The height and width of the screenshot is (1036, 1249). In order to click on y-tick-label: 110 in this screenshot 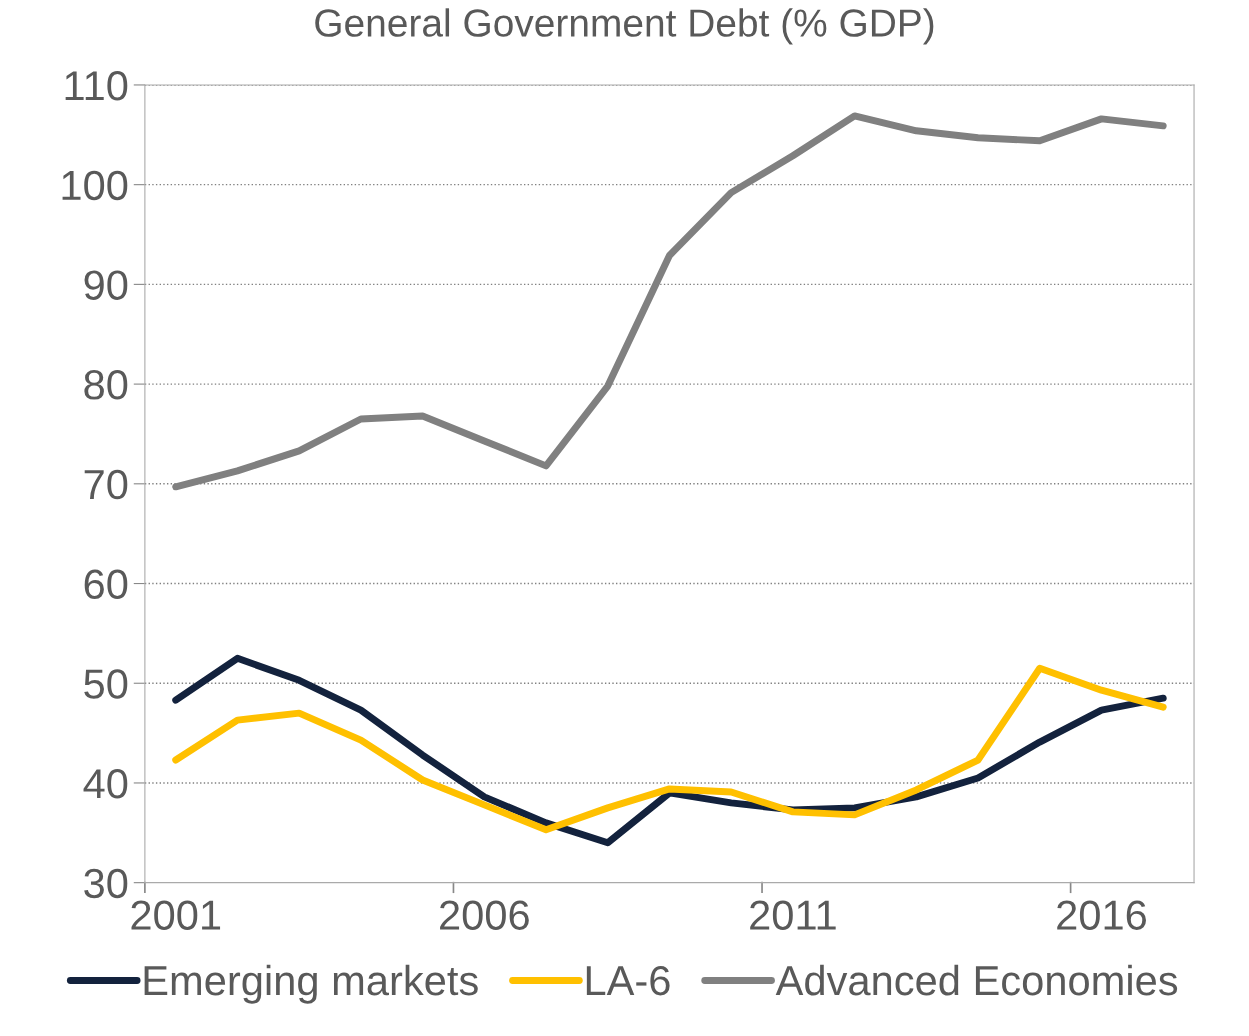, I will do `click(96, 85)`.